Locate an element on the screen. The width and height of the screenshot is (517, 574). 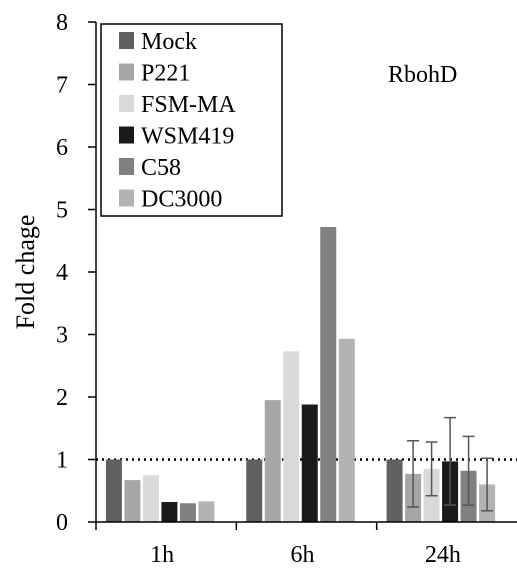
legend-label: Mock is located at coordinates (169, 42).